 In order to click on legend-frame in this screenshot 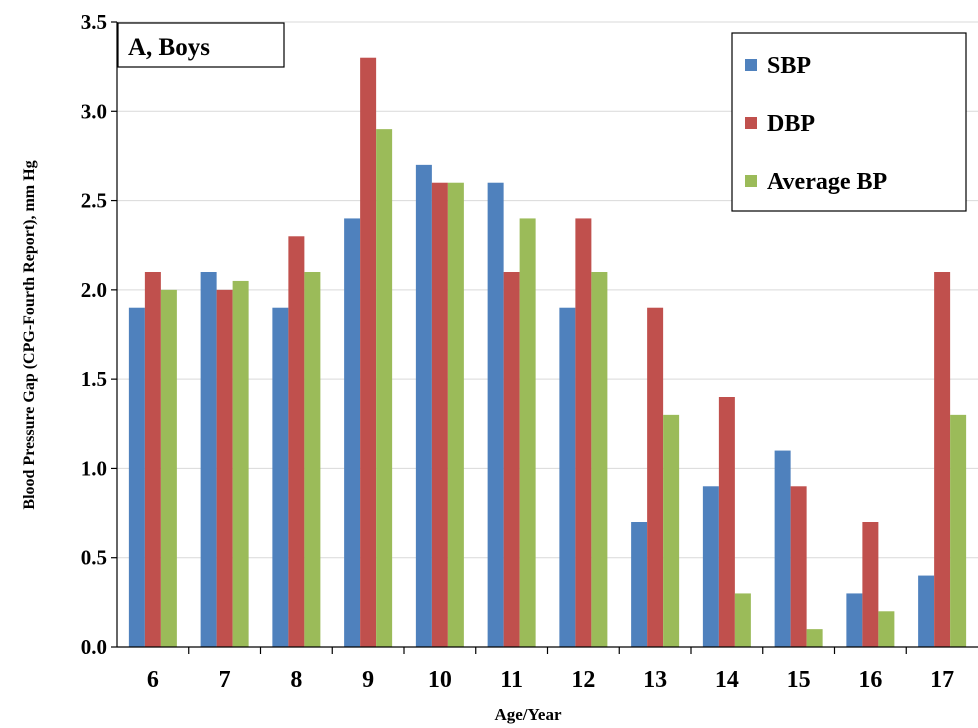, I will do `click(849, 122)`.